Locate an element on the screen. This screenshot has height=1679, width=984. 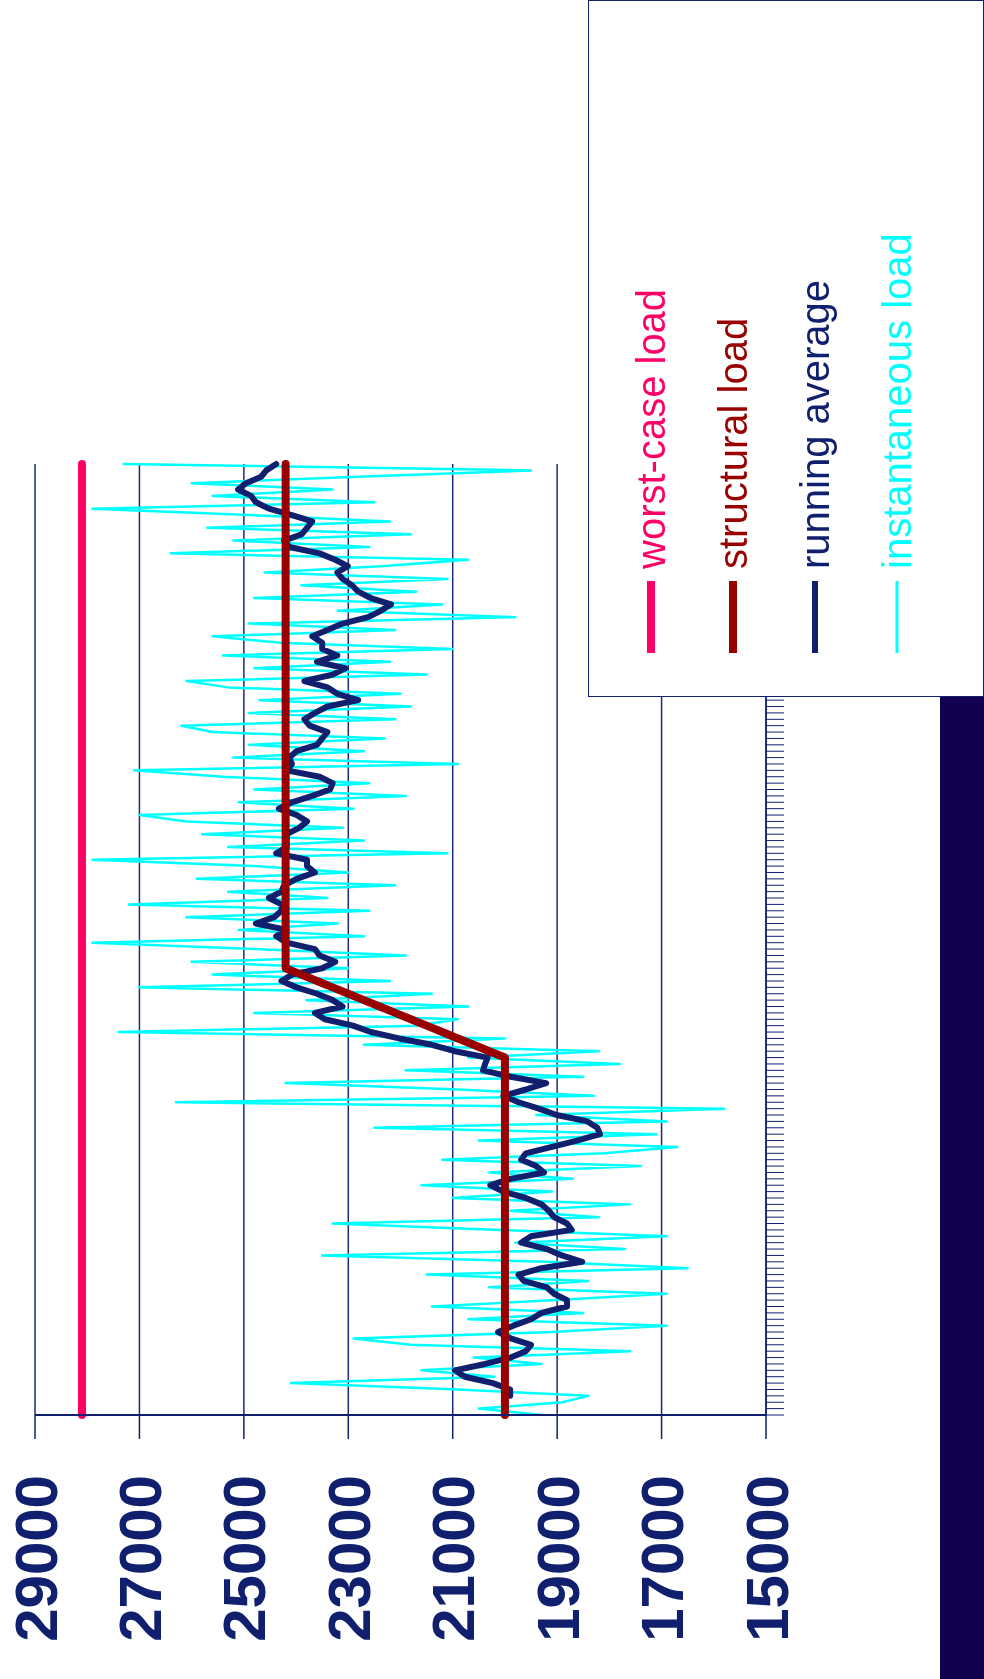
text: worst-case load is located at coordinates (651, 428).